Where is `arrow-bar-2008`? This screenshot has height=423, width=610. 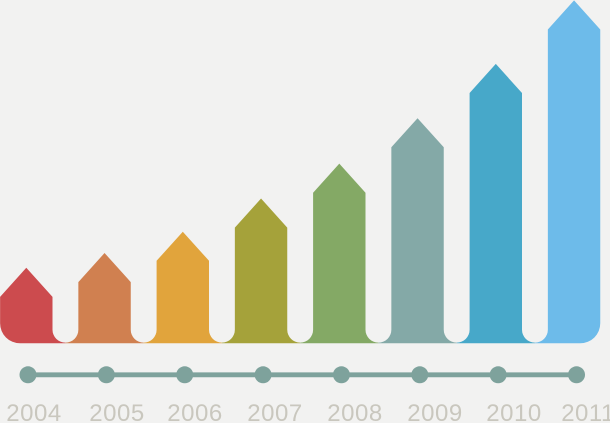
arrow-bar-2008 is located at coordinates (339, 253).